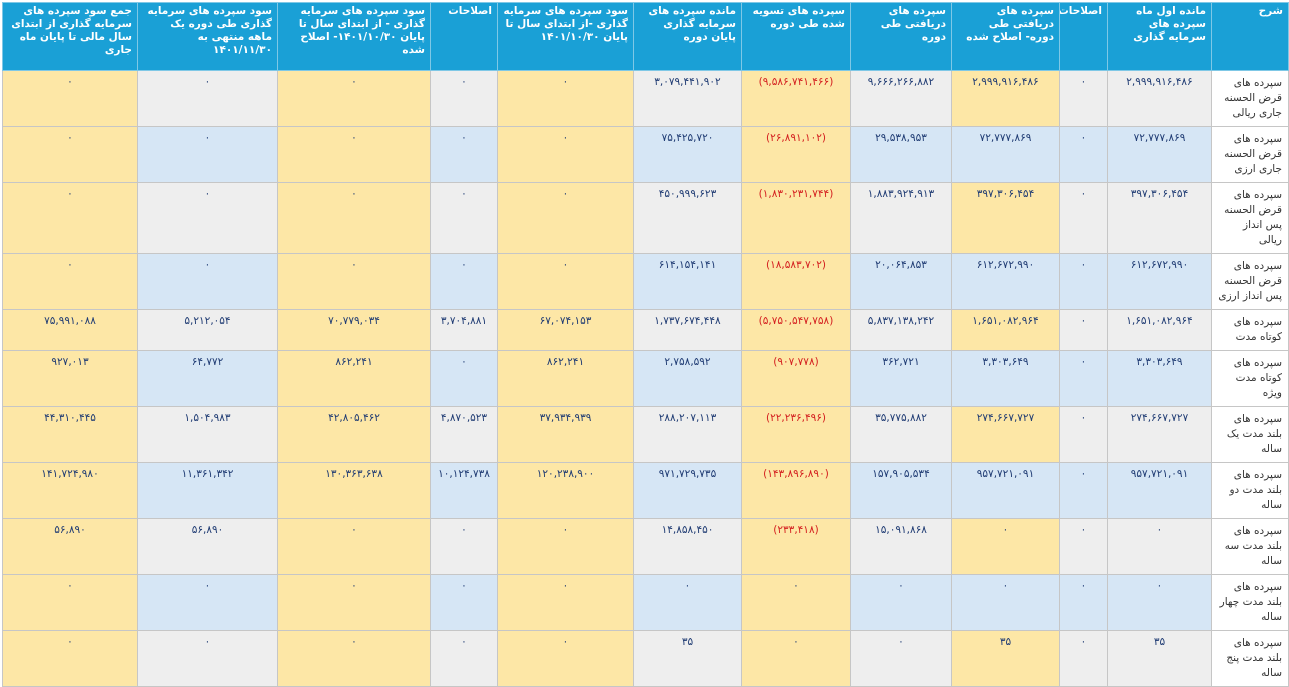  Describe the element at coordinates (1250, 490) in the screenshot. I see `row-description: سپرده های بلند مدت دو ساله` at that location.